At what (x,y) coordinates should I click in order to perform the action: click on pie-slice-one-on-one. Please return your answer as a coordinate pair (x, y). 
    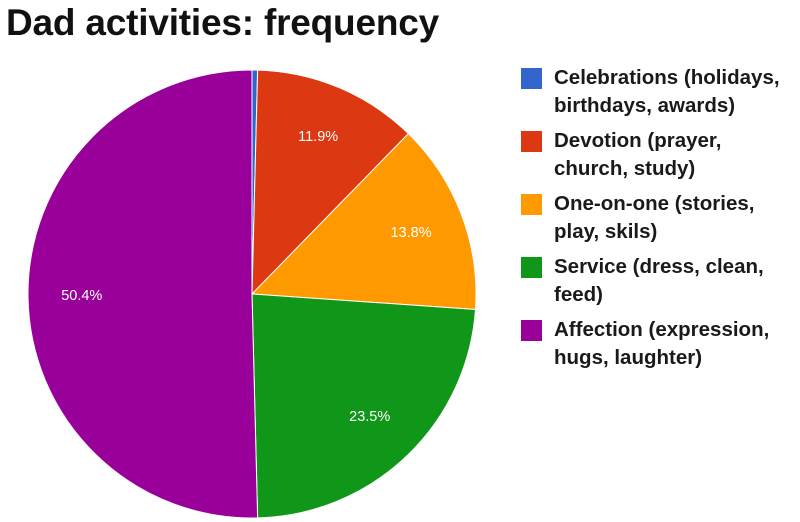
    Looking at the image, I should click on (363, 221).